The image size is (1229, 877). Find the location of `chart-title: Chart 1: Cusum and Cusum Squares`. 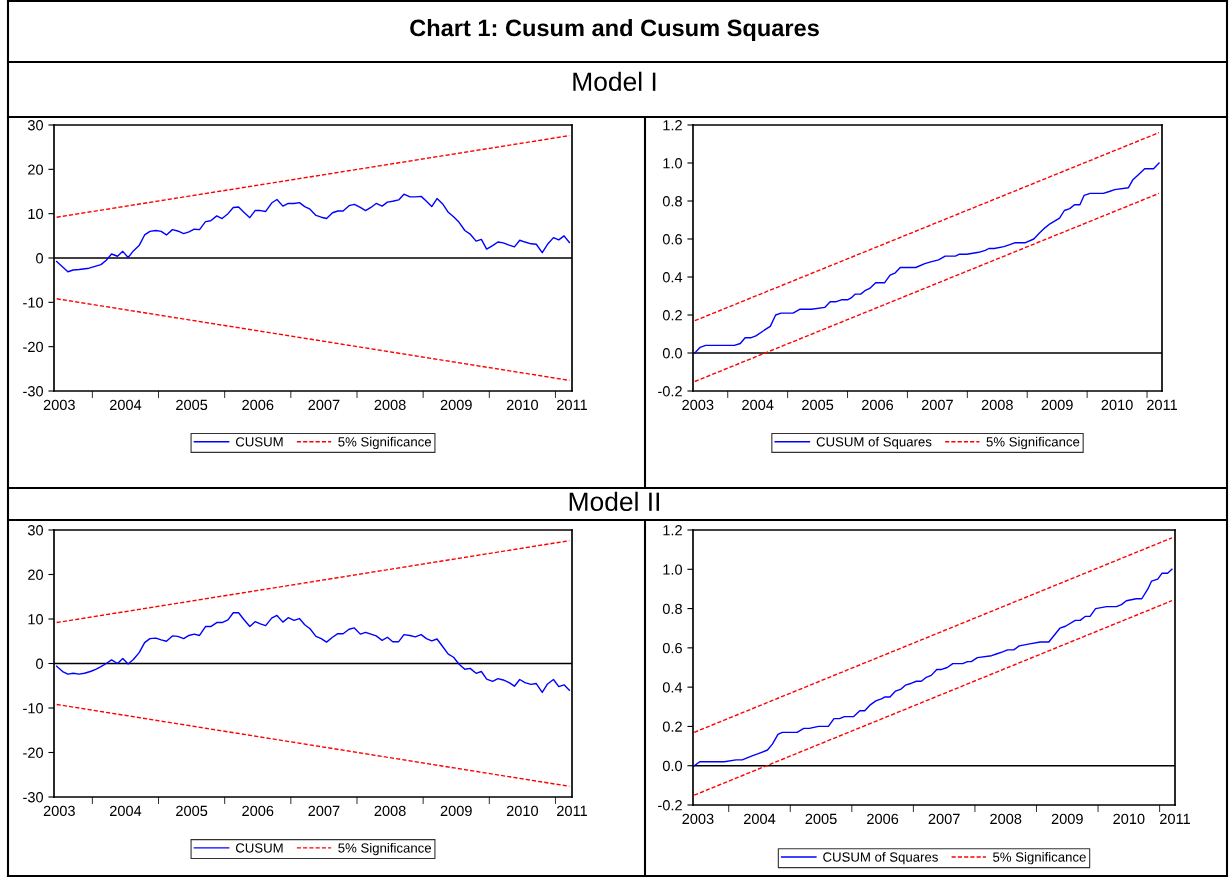

chart-title: Chart 1: Cusum and Cusum Squares is located at coordinates (614, 30).